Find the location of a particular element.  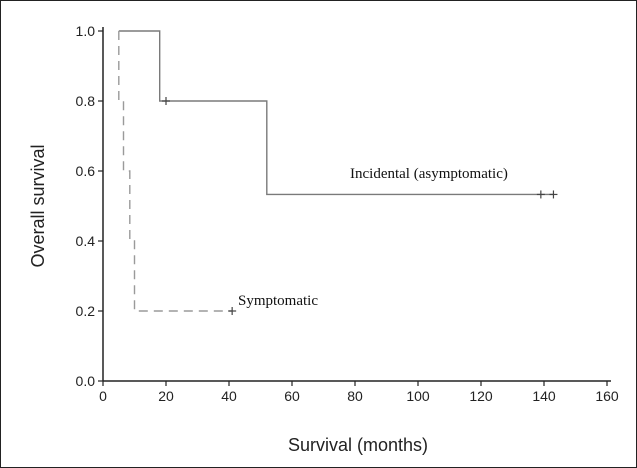

x-tick-label: 120 is located at coordinates (481, 396).